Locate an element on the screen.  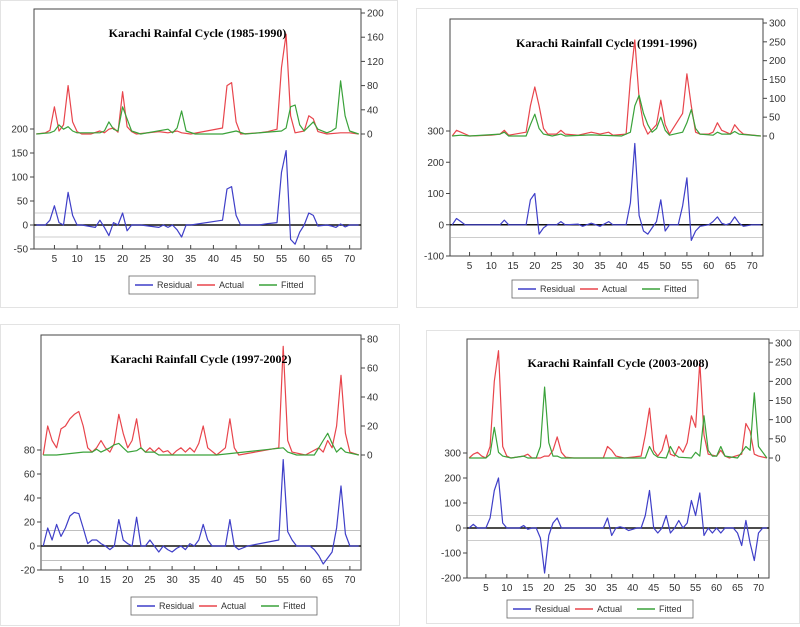
left-axis-tick-label: 300 is located at coordinates (452, 454).